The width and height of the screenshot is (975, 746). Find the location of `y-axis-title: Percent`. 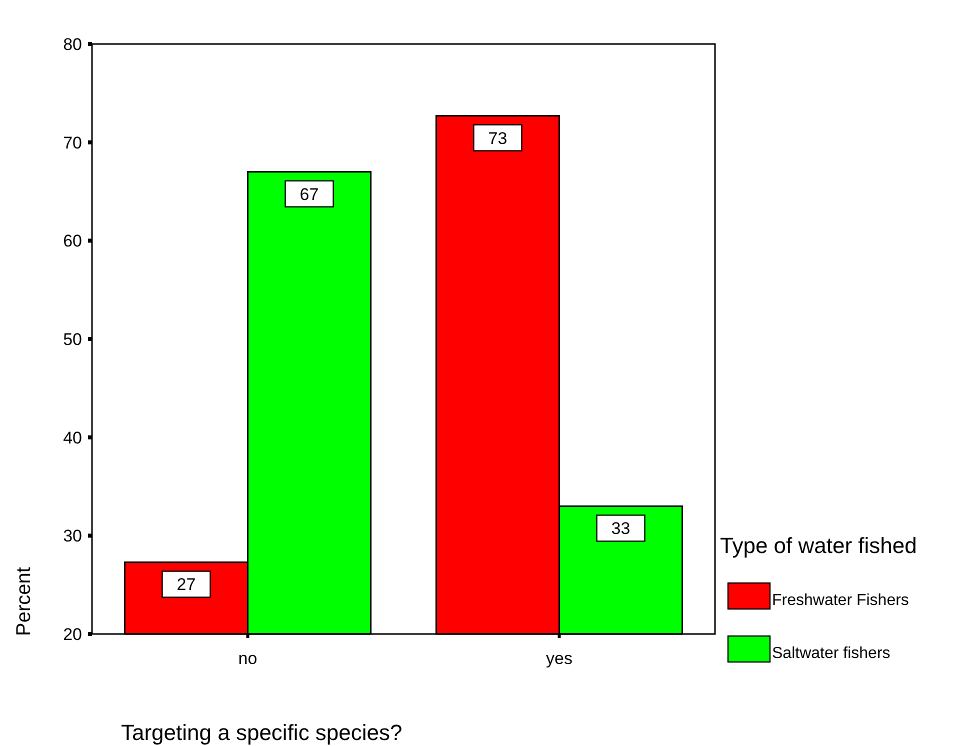

y-axis-title: Percent is located at coordinates (24, 601).